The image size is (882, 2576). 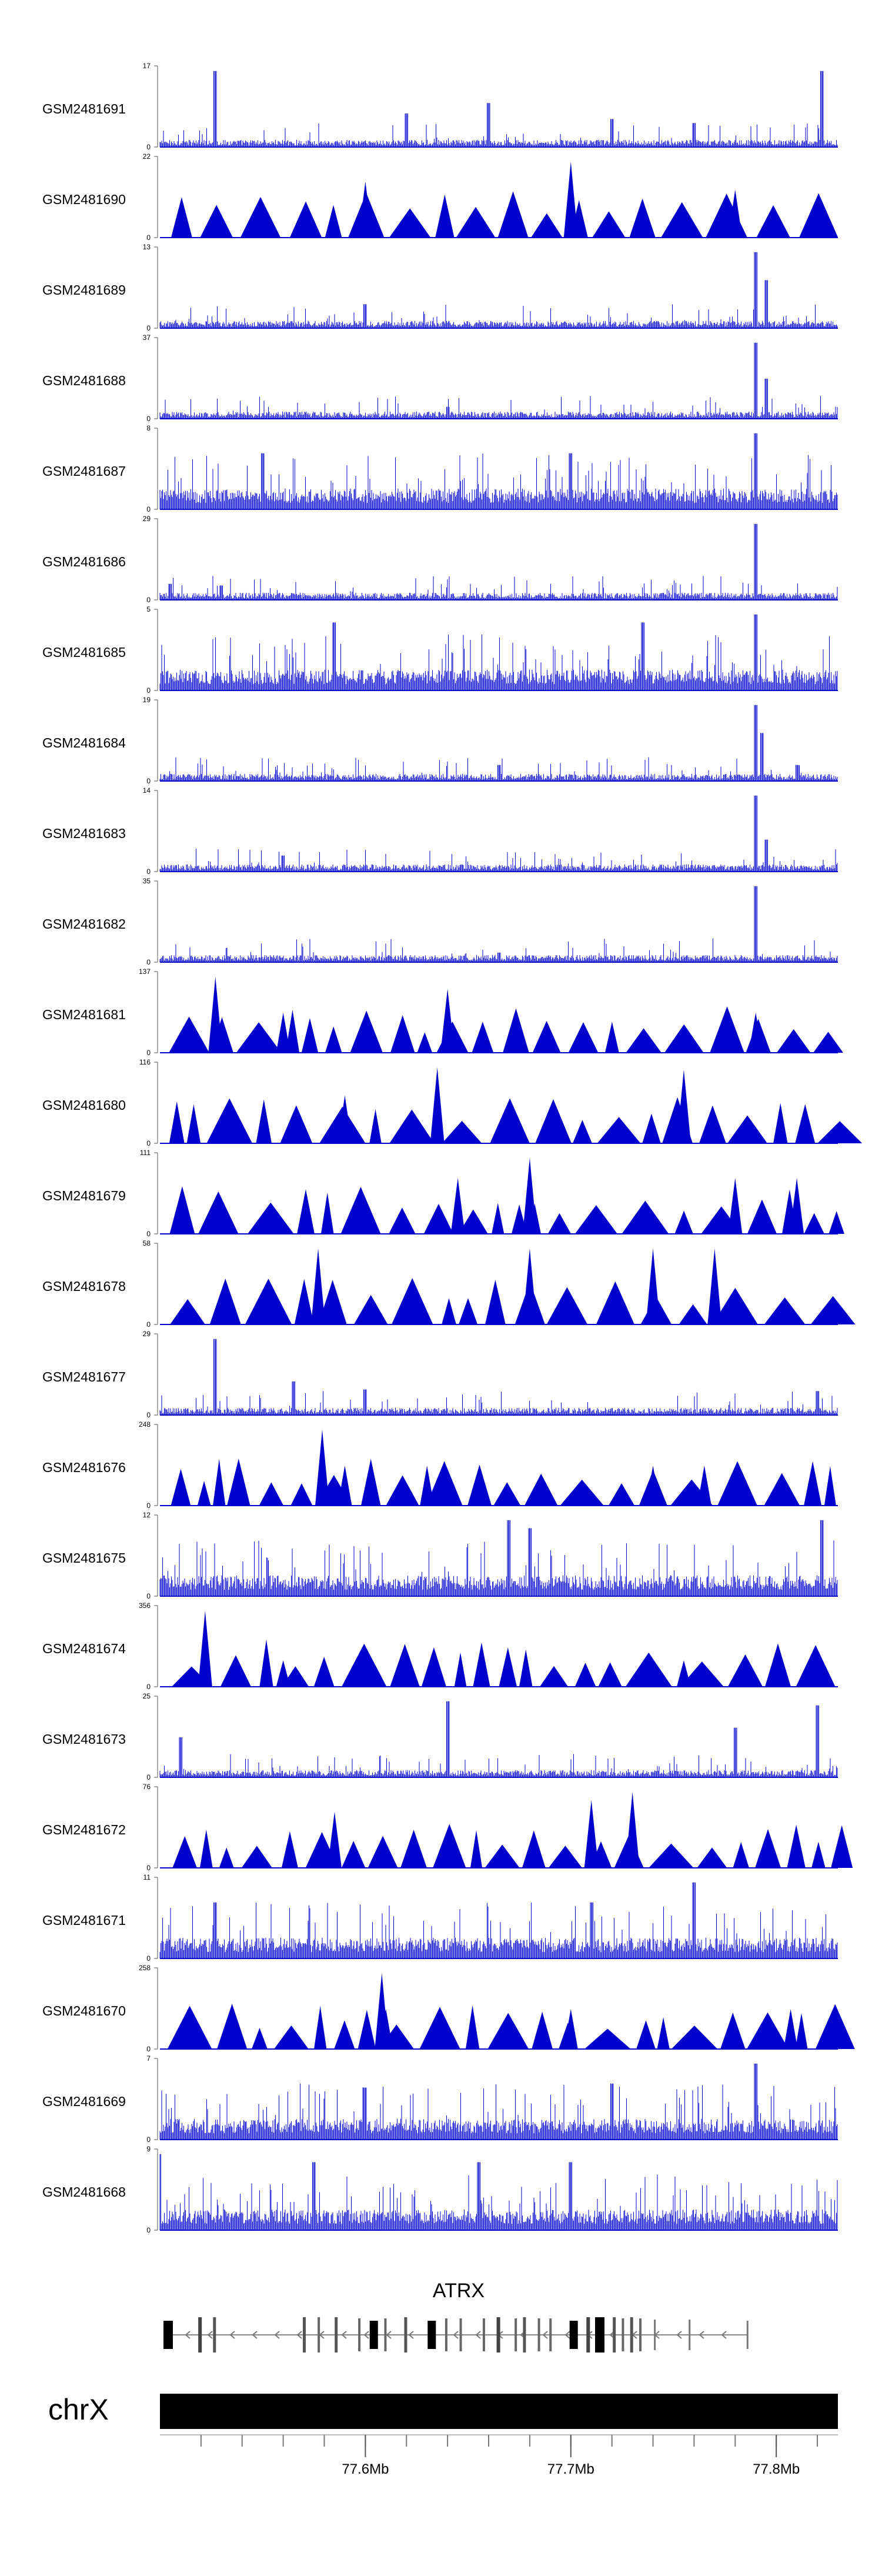 I want to click on track-label: GSM2481691, so click(x=84, y=108).